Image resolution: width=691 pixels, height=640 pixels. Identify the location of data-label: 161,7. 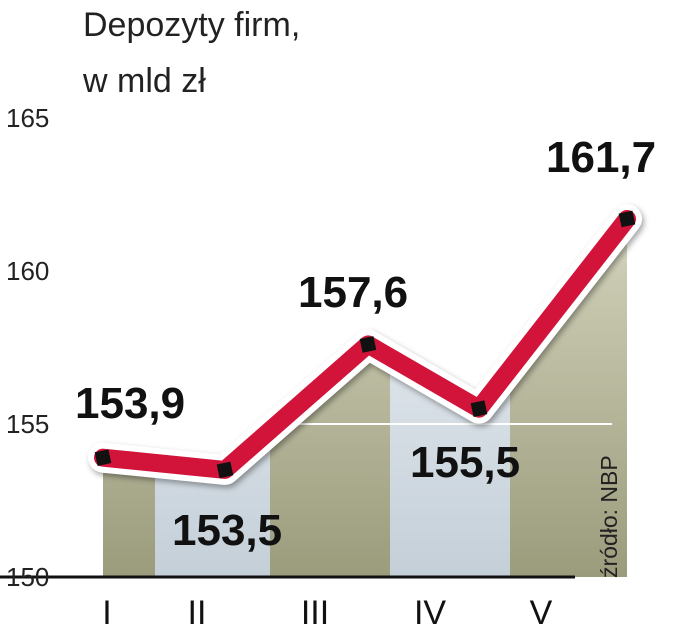
(601, 157).